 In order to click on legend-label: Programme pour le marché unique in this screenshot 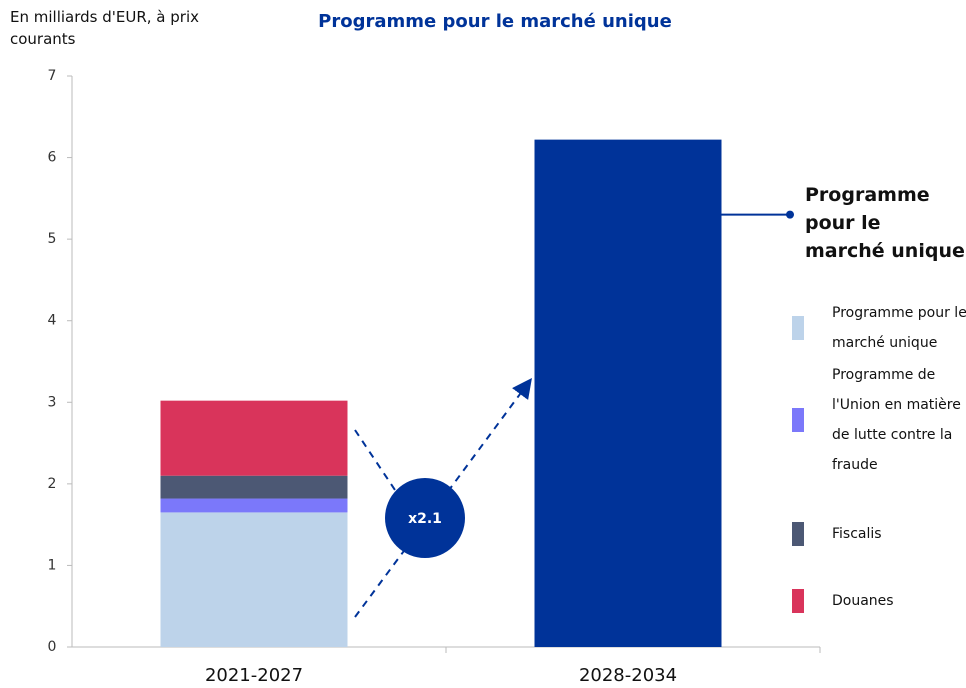, I will do `click(899, 328)`.